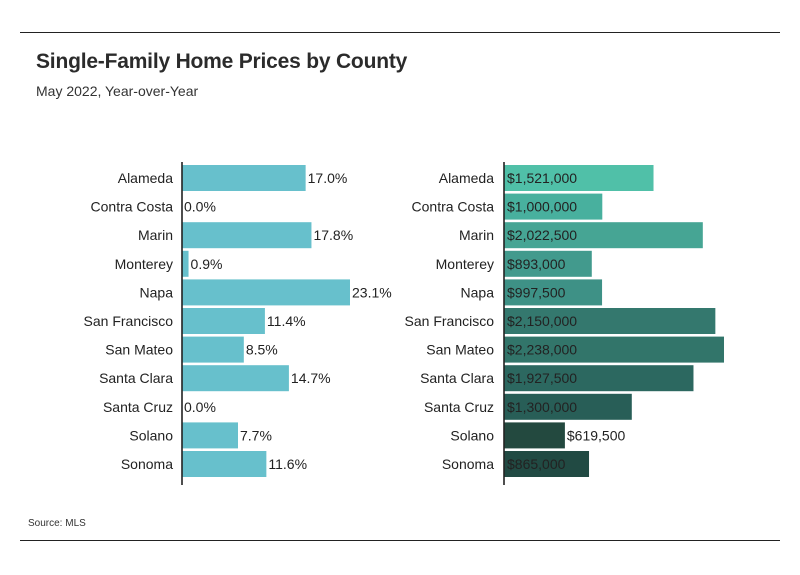  I want to click on left-value-label: 7.7%, so click(256, 435).